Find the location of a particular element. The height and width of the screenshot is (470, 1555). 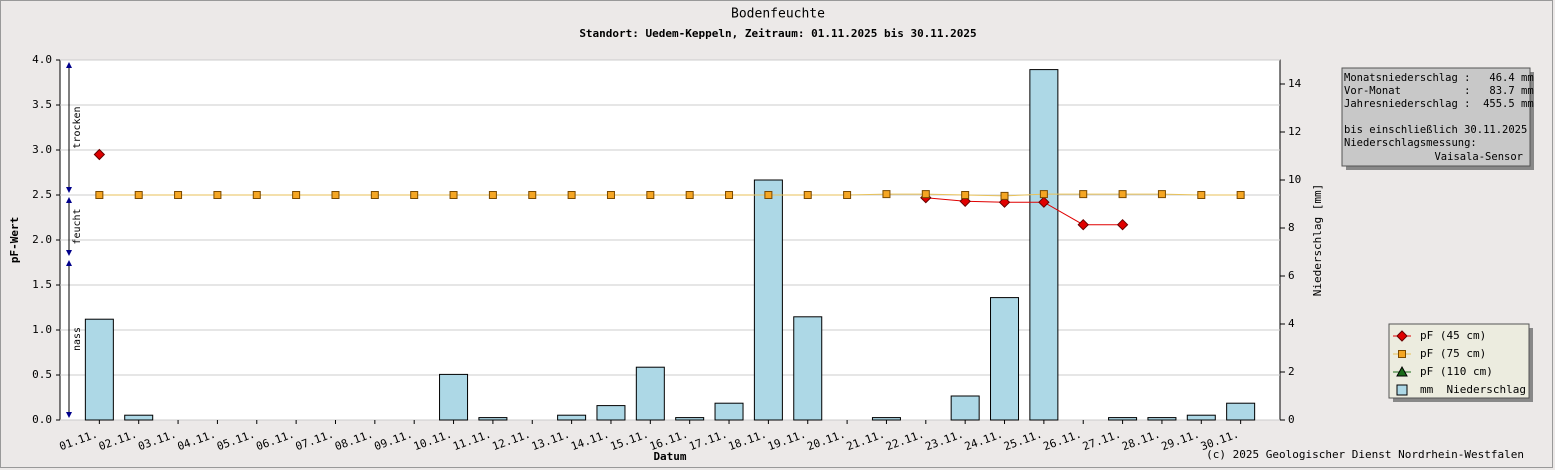

zone-label: feucht is located at coordinates (77, 226).